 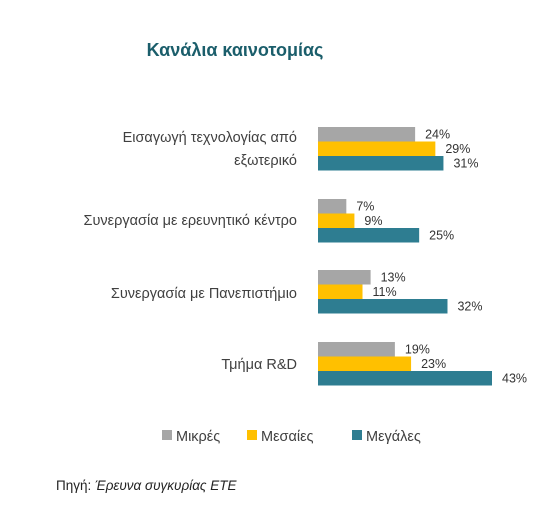 What do you see at coordinates (385, 292) in the screenshot?
I see `data-label: 11%` at bounding box center [385, 292].